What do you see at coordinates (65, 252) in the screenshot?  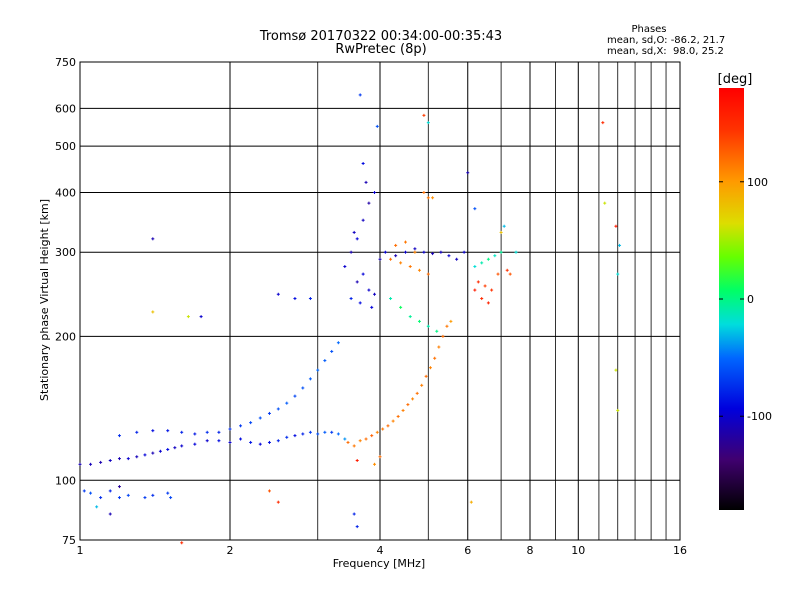 I see `y-tick-label: 300` at bounding box center [65, 252].